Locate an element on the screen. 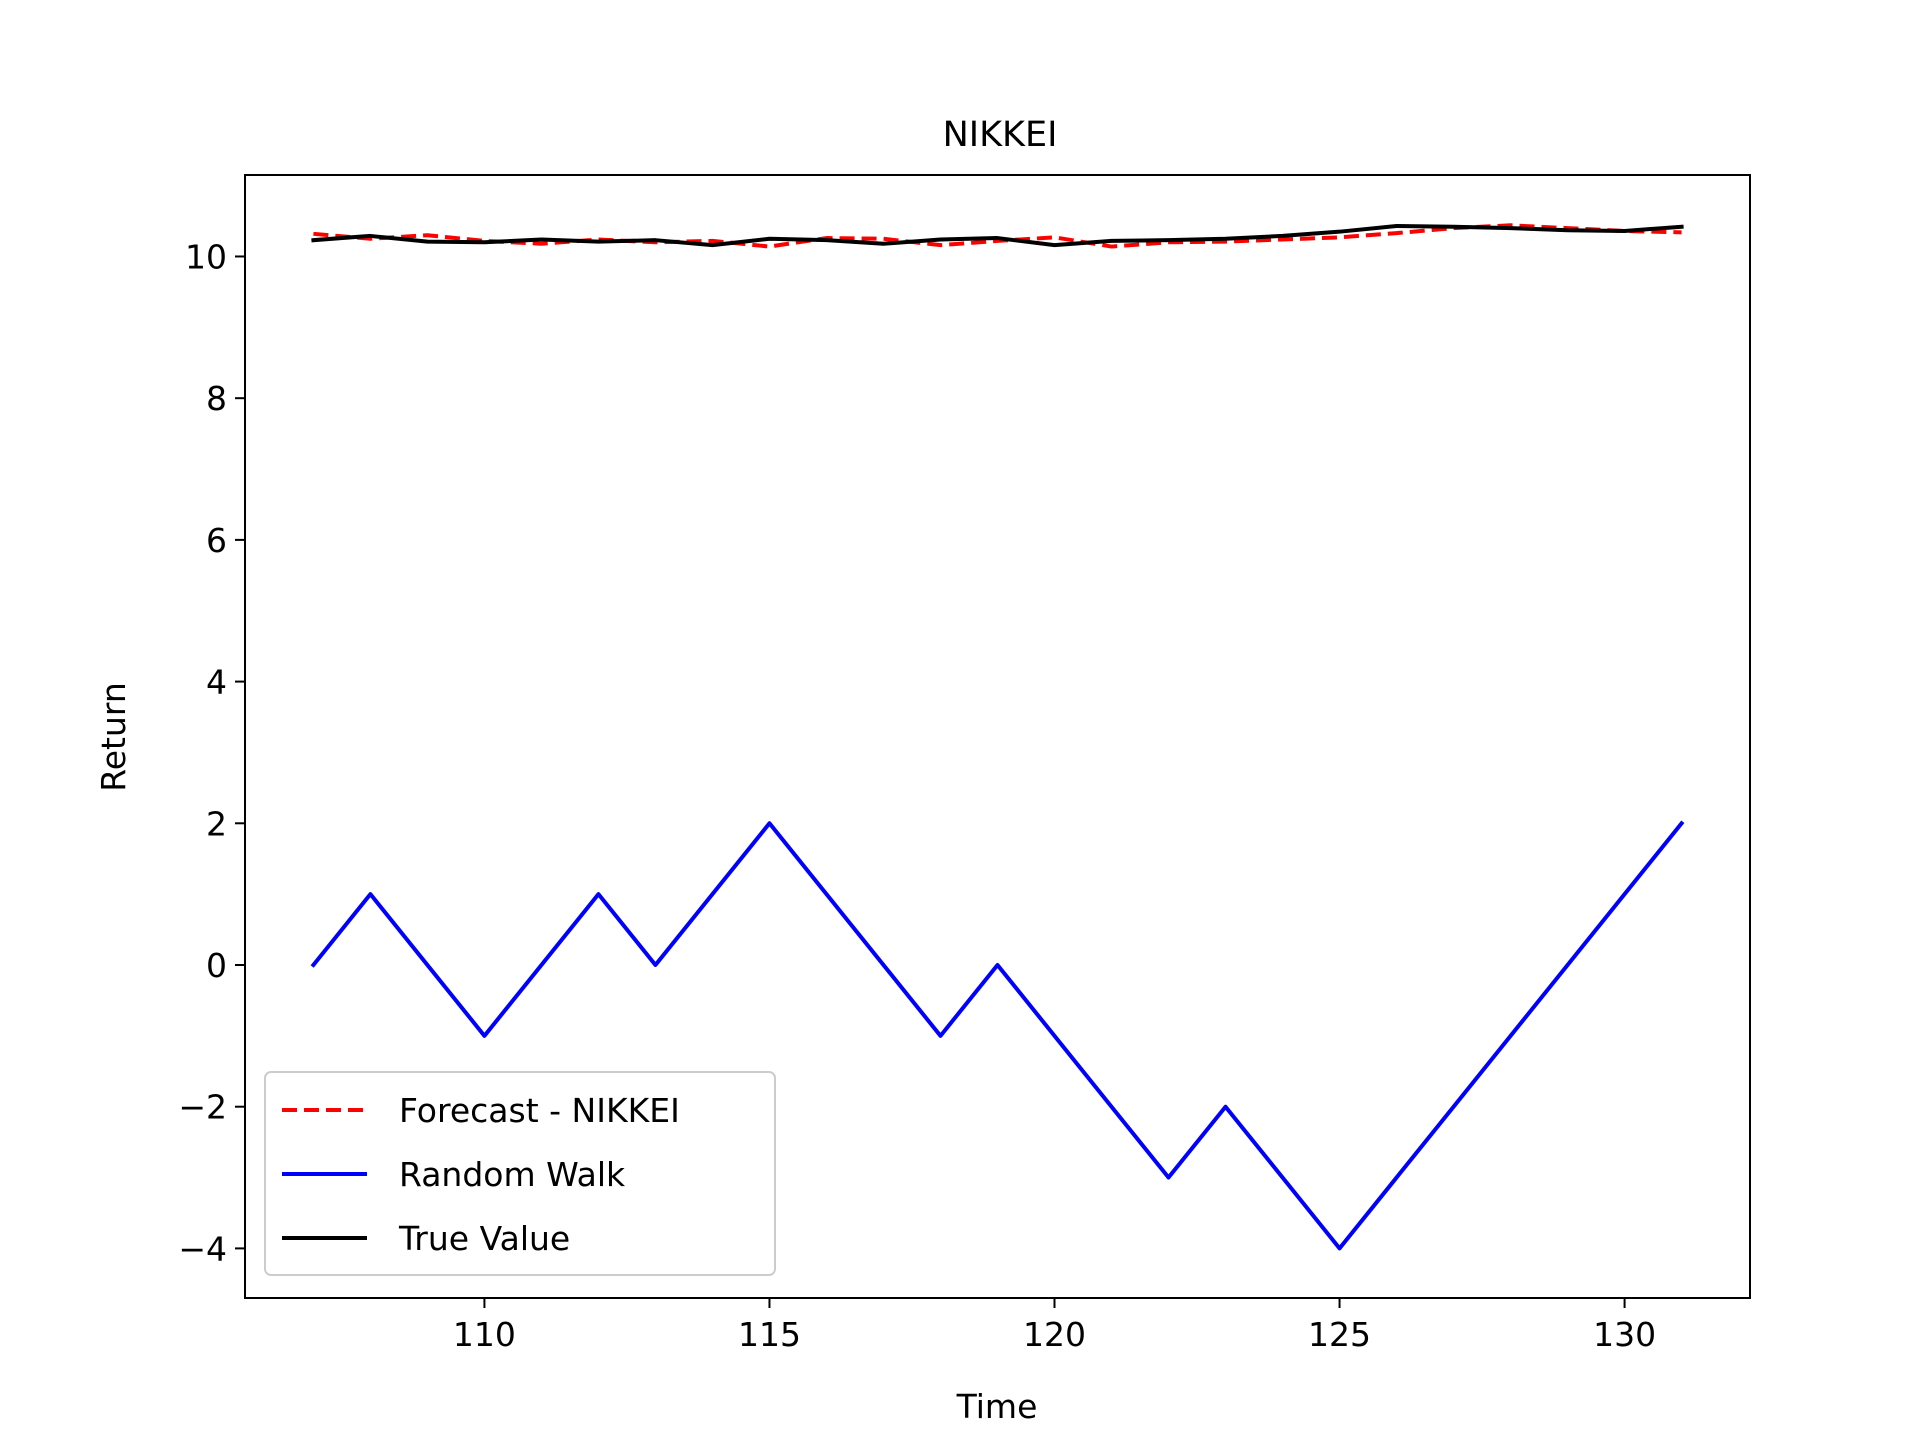 Image resolution: width=1920 pixels, height=1440 pixels. chart-title: NIKKEI is located at coordinates (1000, 135).